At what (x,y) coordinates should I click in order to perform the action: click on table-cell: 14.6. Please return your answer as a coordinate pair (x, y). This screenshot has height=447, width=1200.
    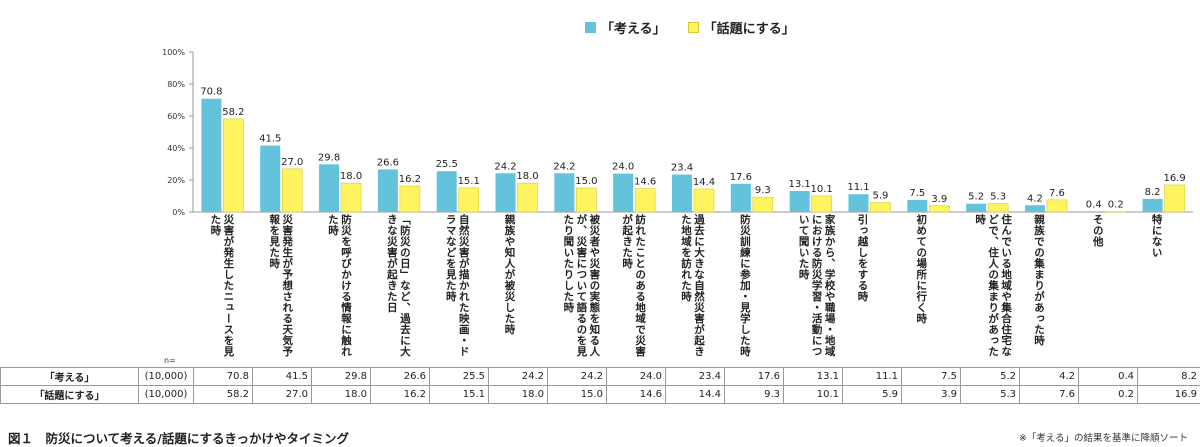
    Looking at the image, I should click on (636, 395).